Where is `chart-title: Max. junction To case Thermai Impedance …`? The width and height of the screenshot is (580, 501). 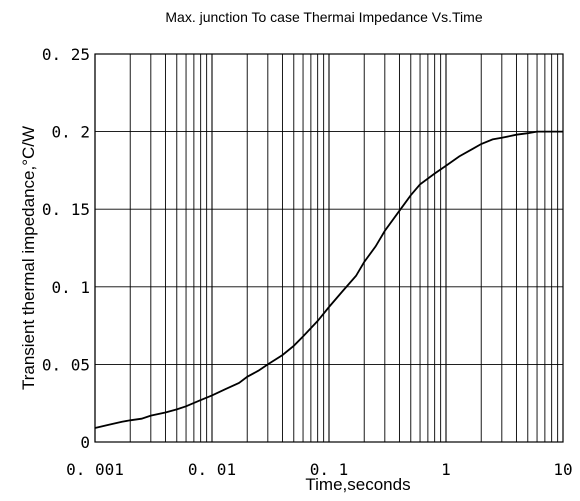 chart-title: Max. junction To case Thermai Impedance … is located at coordinates (323, 17).